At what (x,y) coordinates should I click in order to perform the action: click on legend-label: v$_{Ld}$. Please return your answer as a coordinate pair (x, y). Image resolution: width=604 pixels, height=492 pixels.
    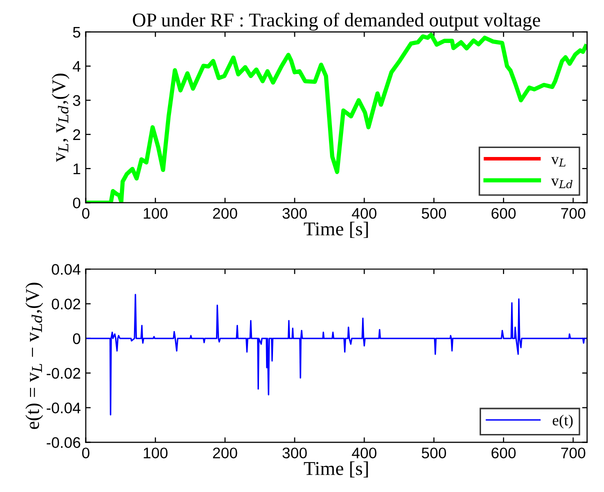
    Looking at the image, I should click on (561, 183).